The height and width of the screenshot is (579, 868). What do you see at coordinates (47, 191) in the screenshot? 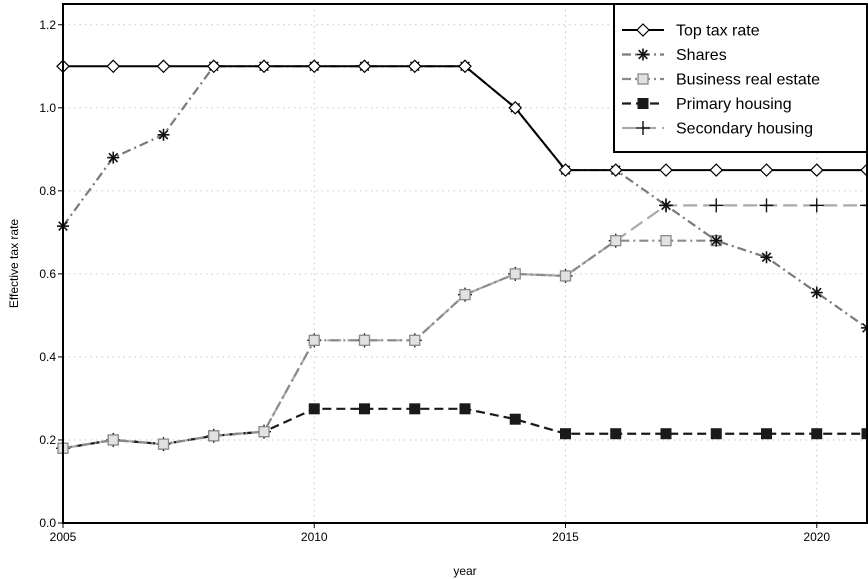
I see `y-tick-label: 0.8` at bounding box center [47, 191].